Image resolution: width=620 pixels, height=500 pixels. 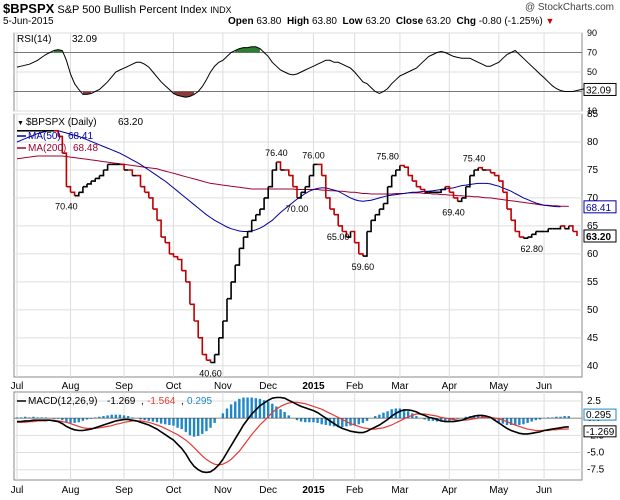 I want to click on rsi-last-value: 32.09, so click(x=598, y=90).